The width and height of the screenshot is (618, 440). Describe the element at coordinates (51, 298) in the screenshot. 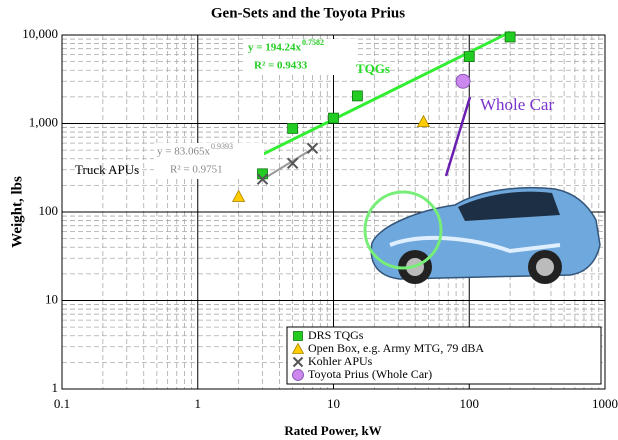

I see `y-tick-label: 10` at that location.